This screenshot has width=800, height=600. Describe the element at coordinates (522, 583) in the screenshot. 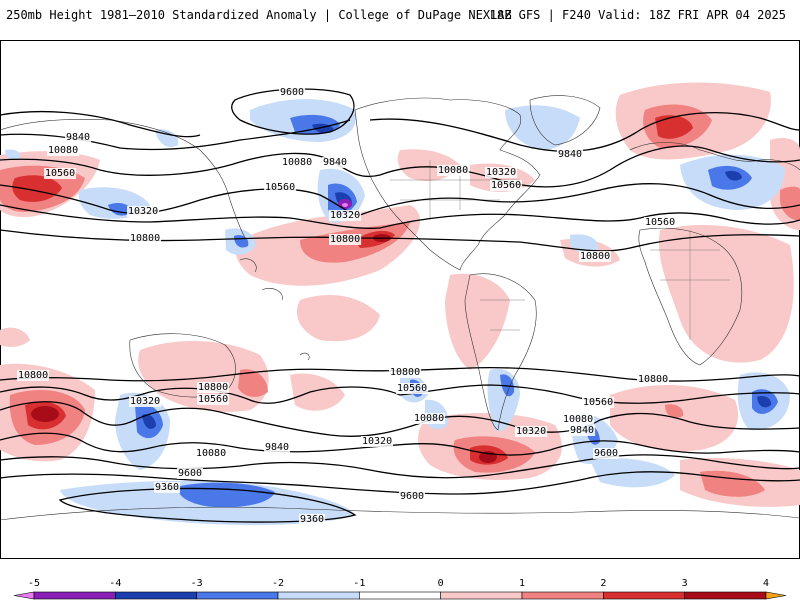

I see `colorbar-tick-label: 1` at that location.